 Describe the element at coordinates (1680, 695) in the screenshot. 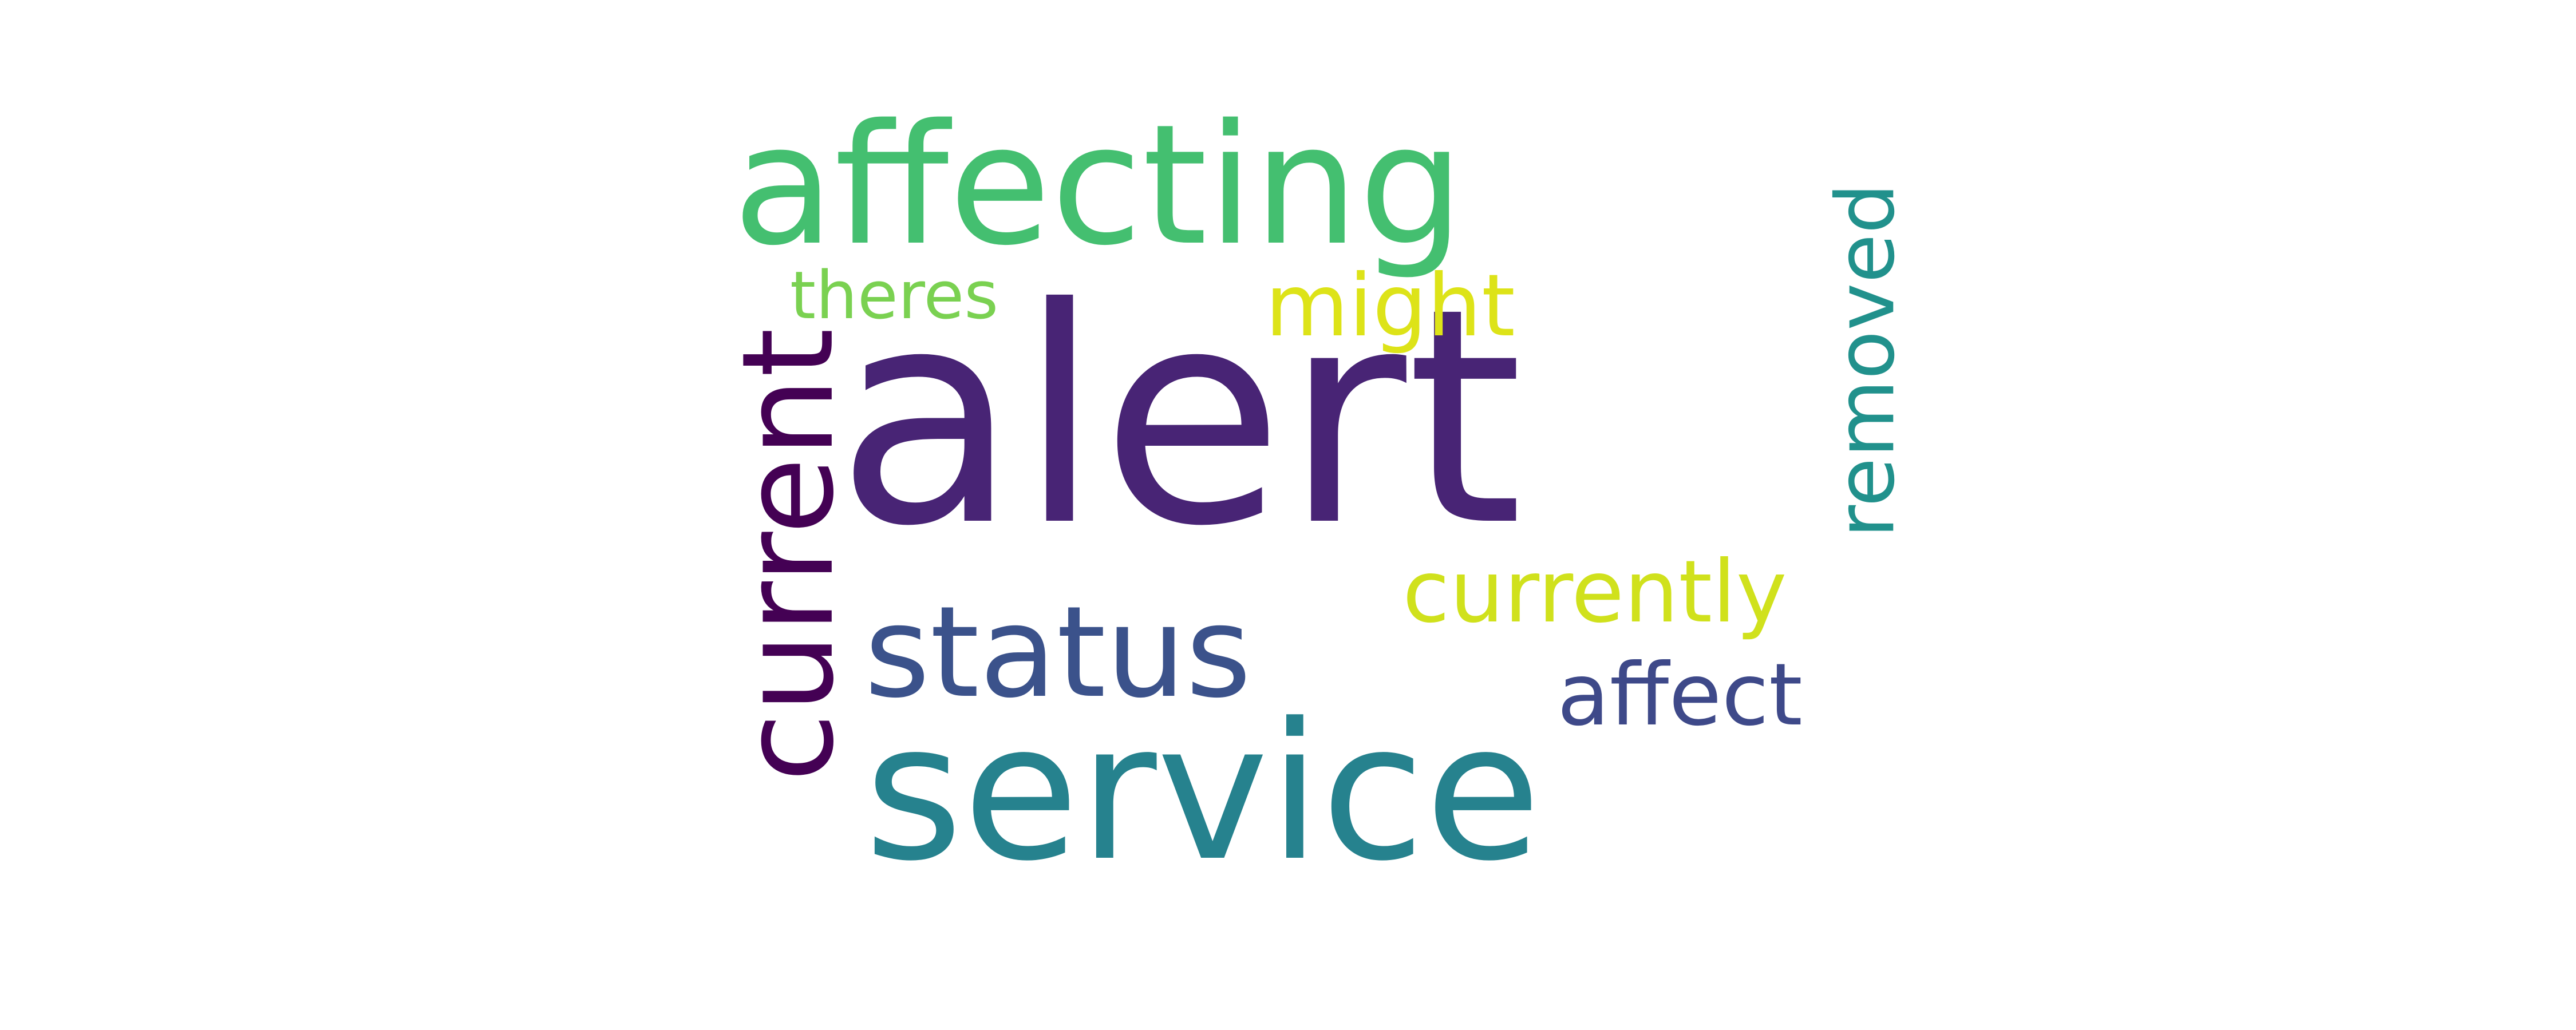

I see `word-affect: affect` at that location.